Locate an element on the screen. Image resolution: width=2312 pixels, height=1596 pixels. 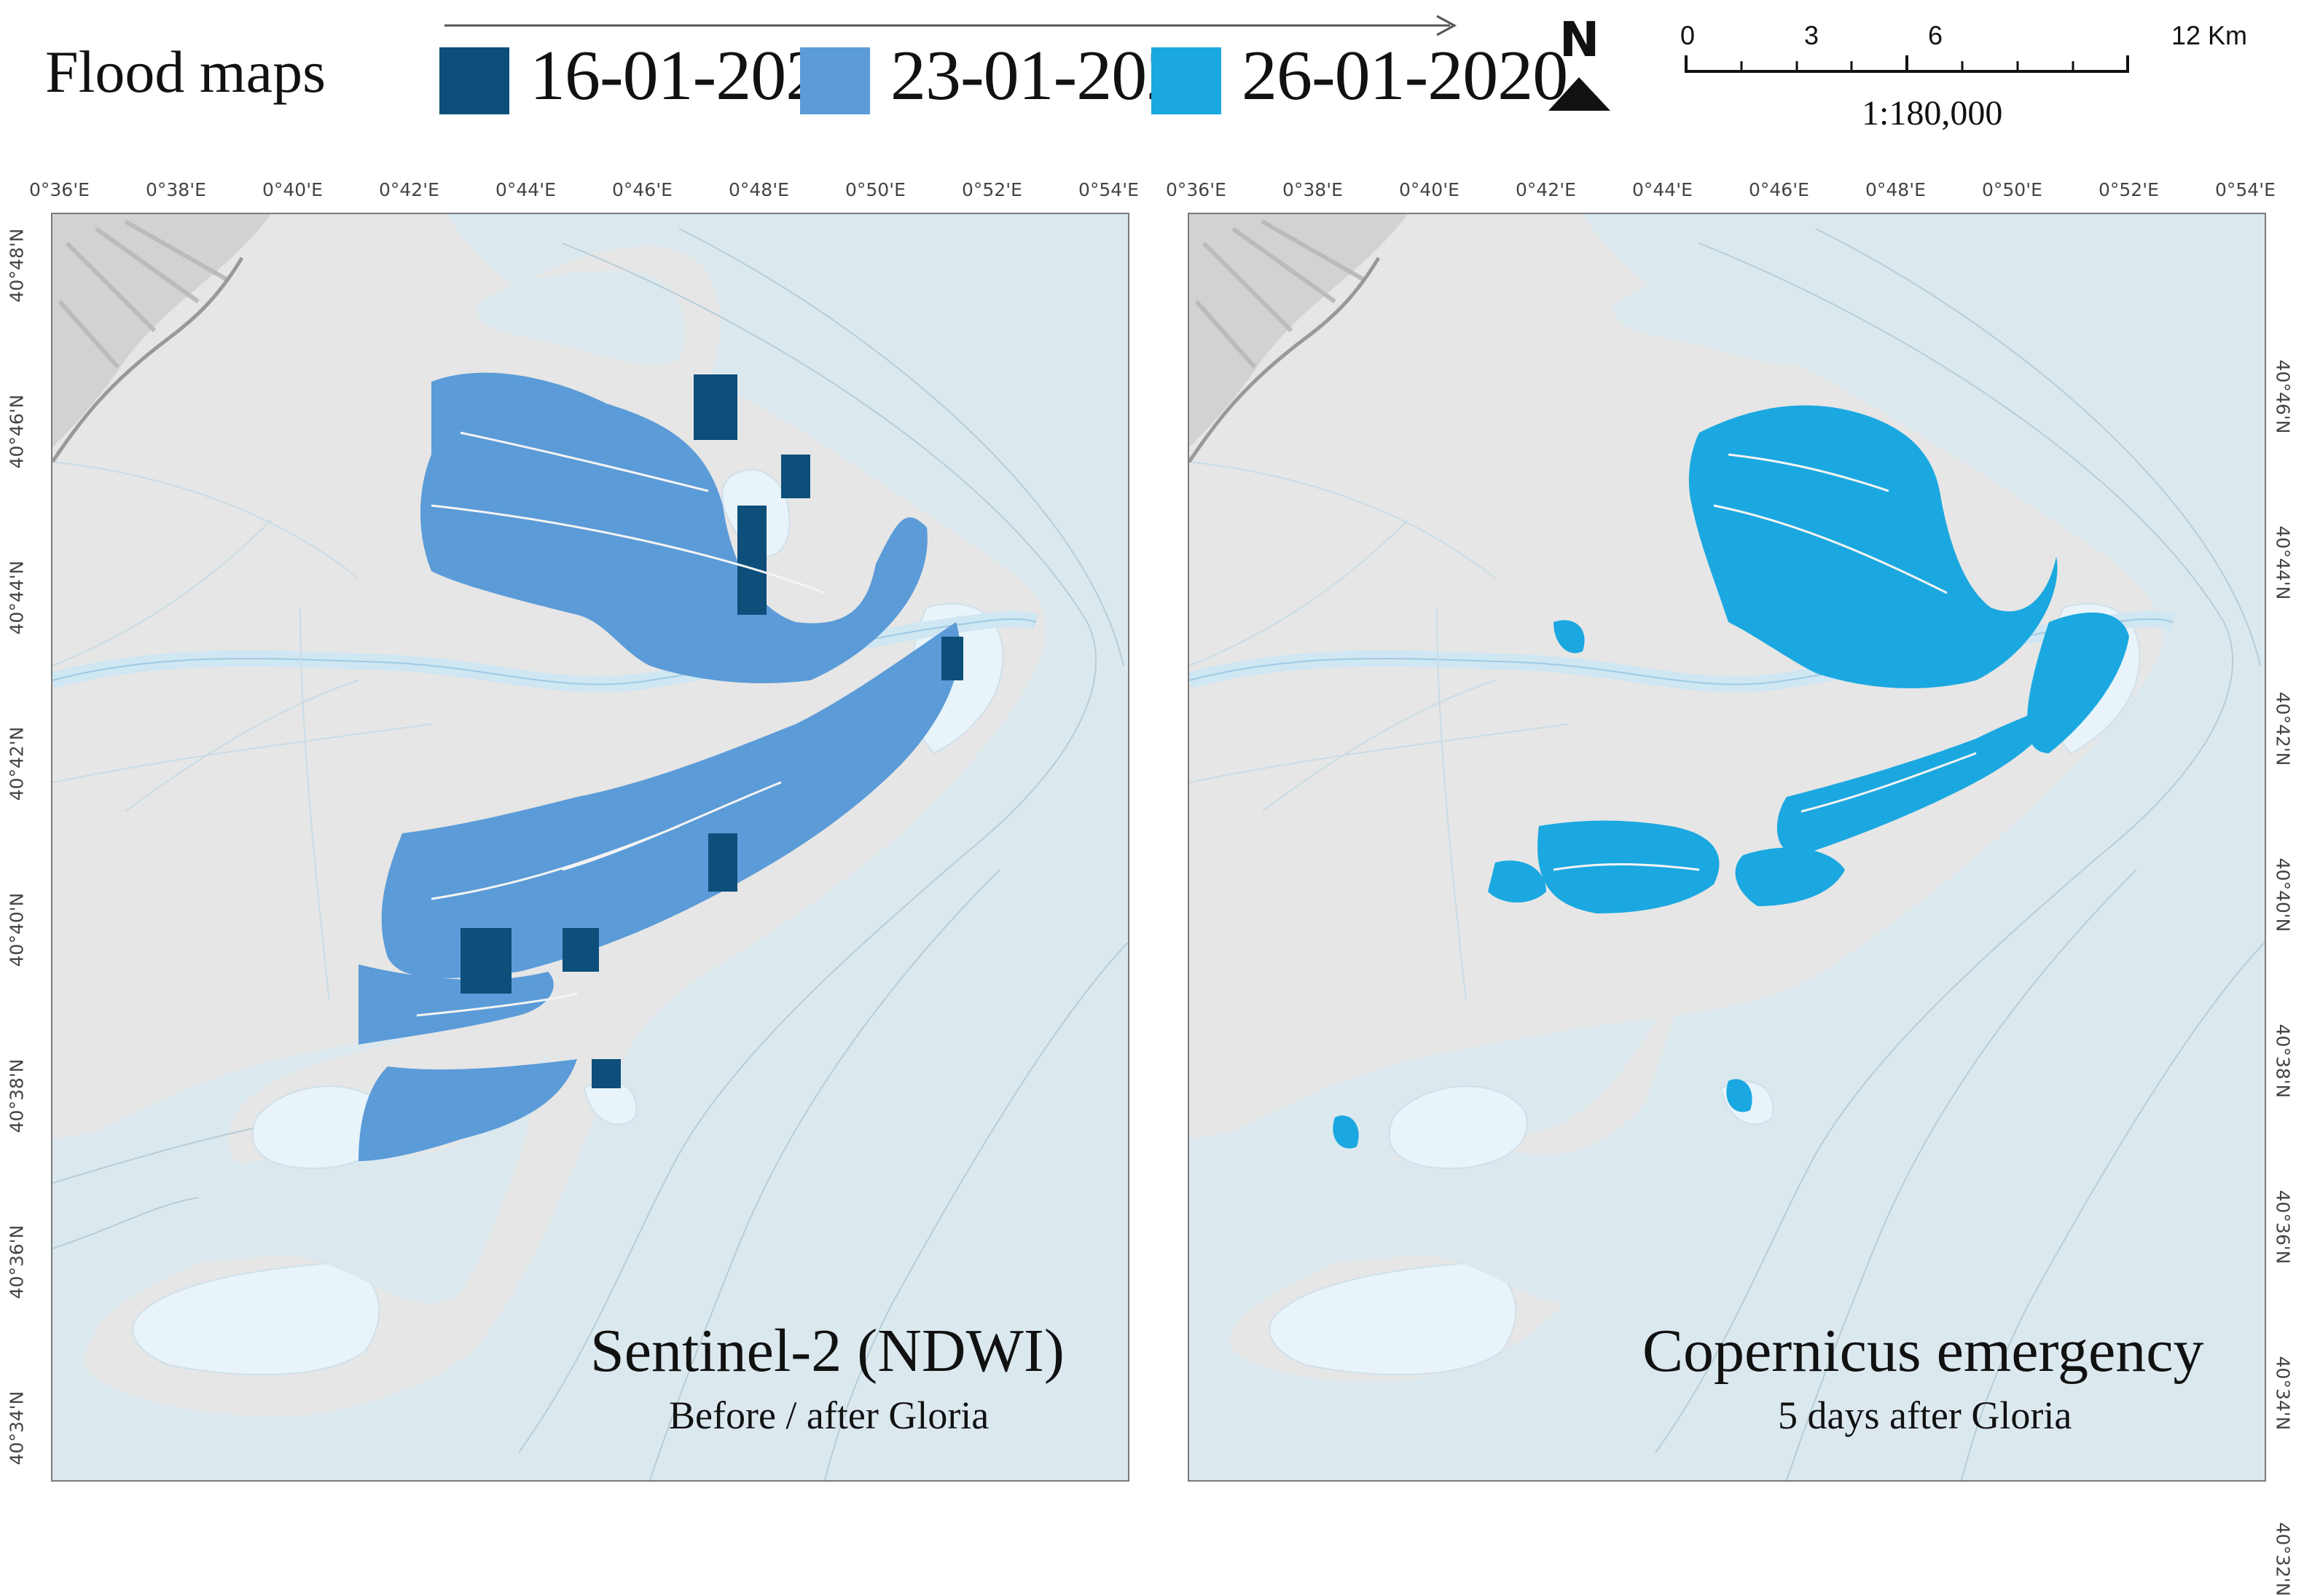
time-arrow-icon is located at coordinates (950, 25).